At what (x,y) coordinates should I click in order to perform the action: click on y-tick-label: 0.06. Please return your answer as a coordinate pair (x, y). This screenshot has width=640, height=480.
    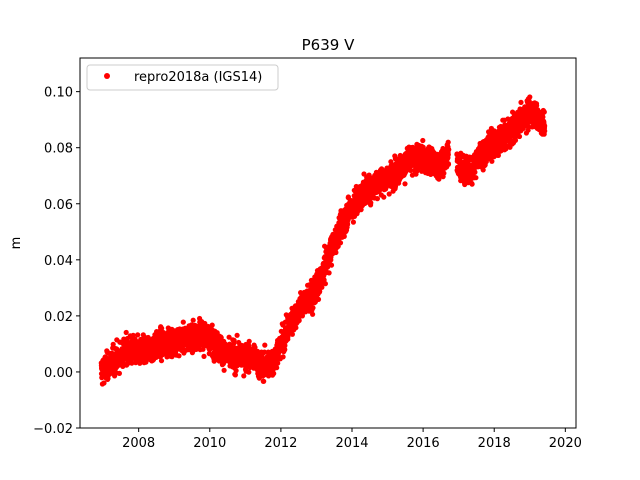
    Looking at the image, I should click on (58, 205).